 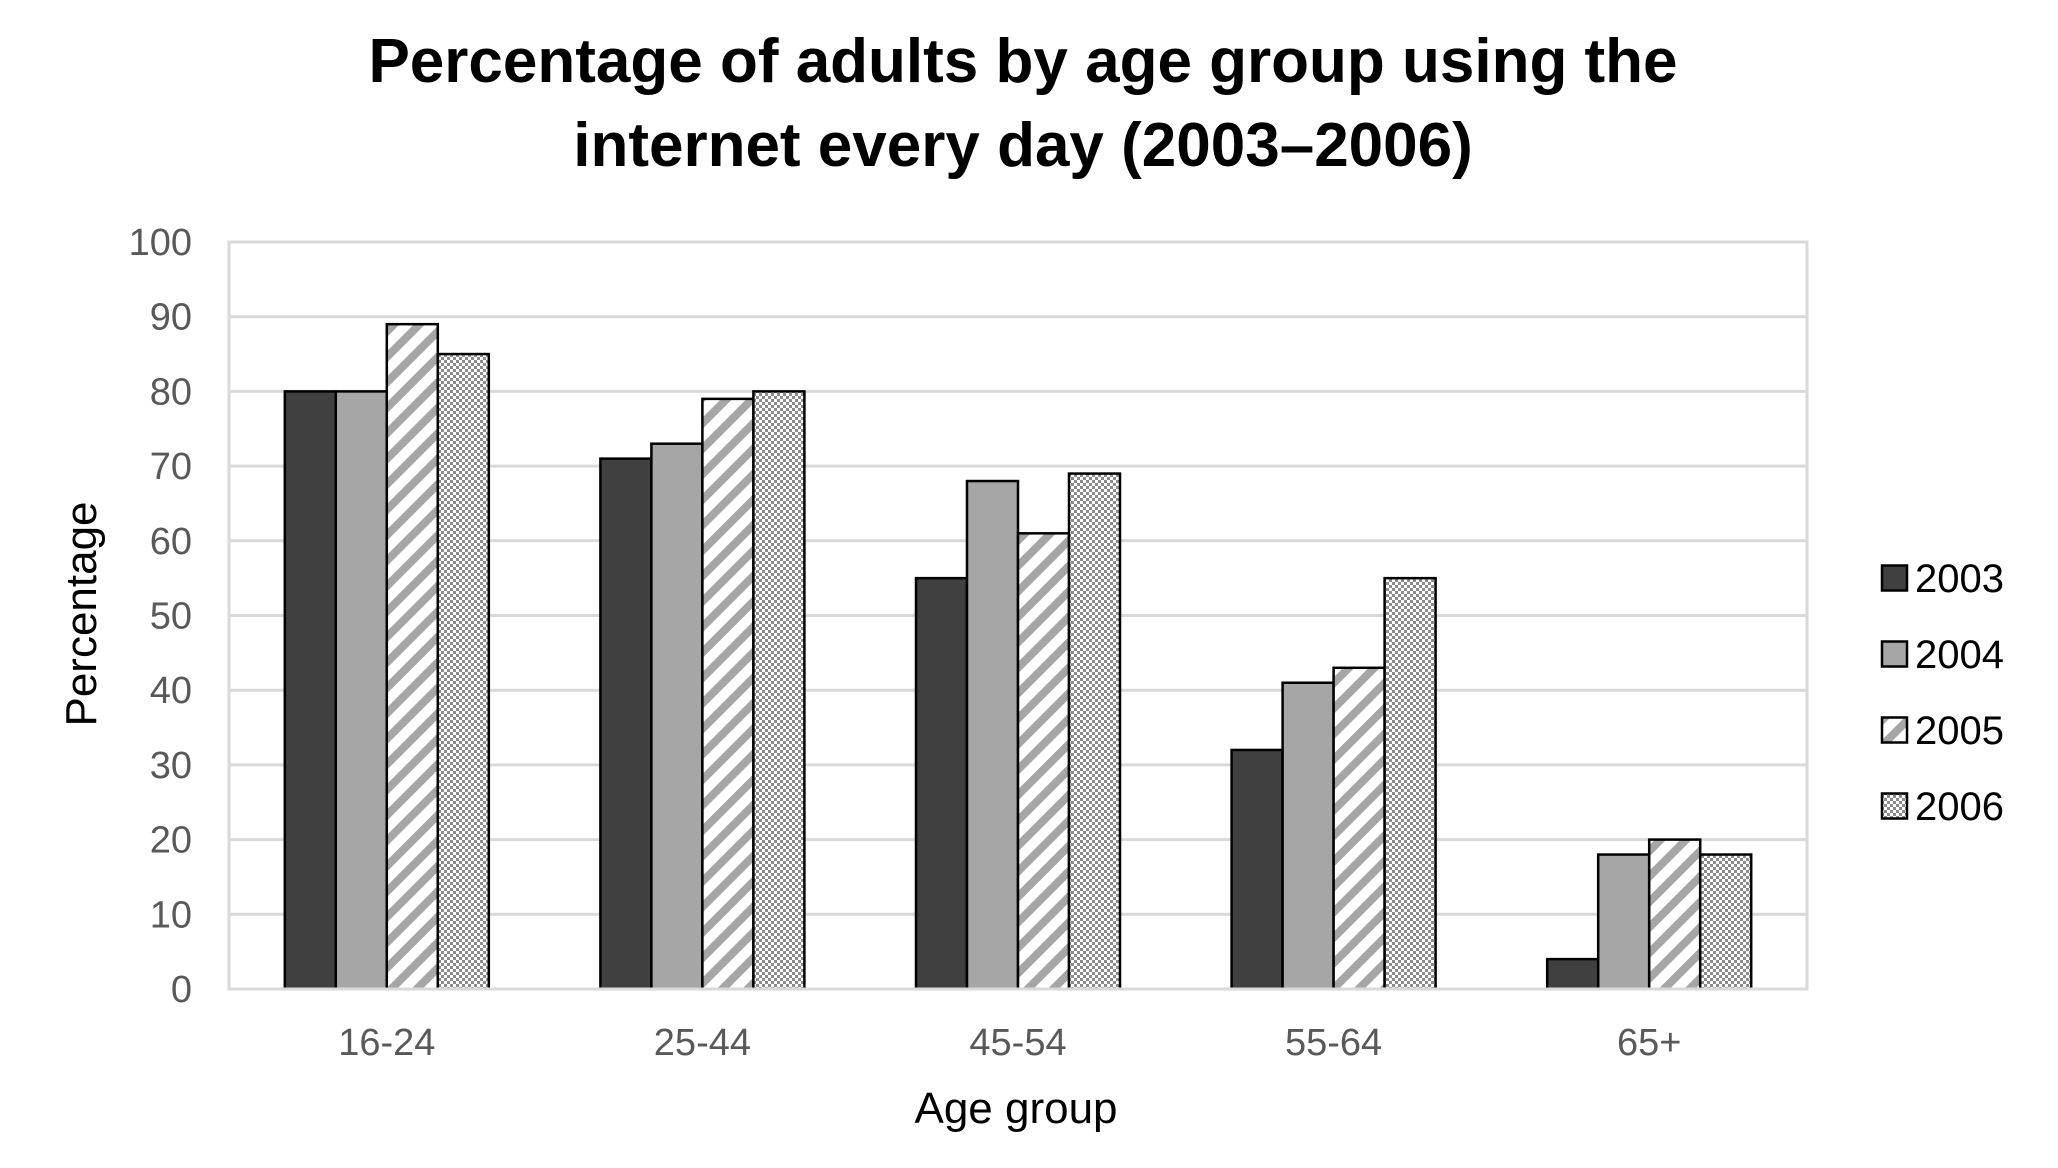 What do you see at coordinates (1649, 1043) in the screenshot?
I see `x-tick-label-65+: 65+` at bounding box center [1649, 1043].